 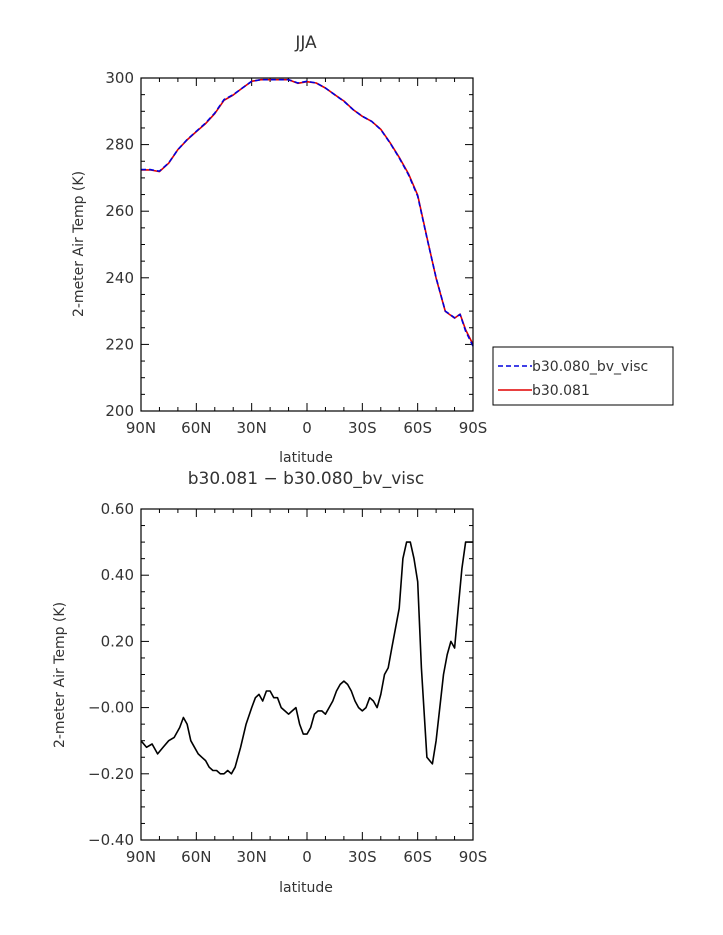 I want to click on bottom-x-tick-label: 30S, so click(x=362, y=857).